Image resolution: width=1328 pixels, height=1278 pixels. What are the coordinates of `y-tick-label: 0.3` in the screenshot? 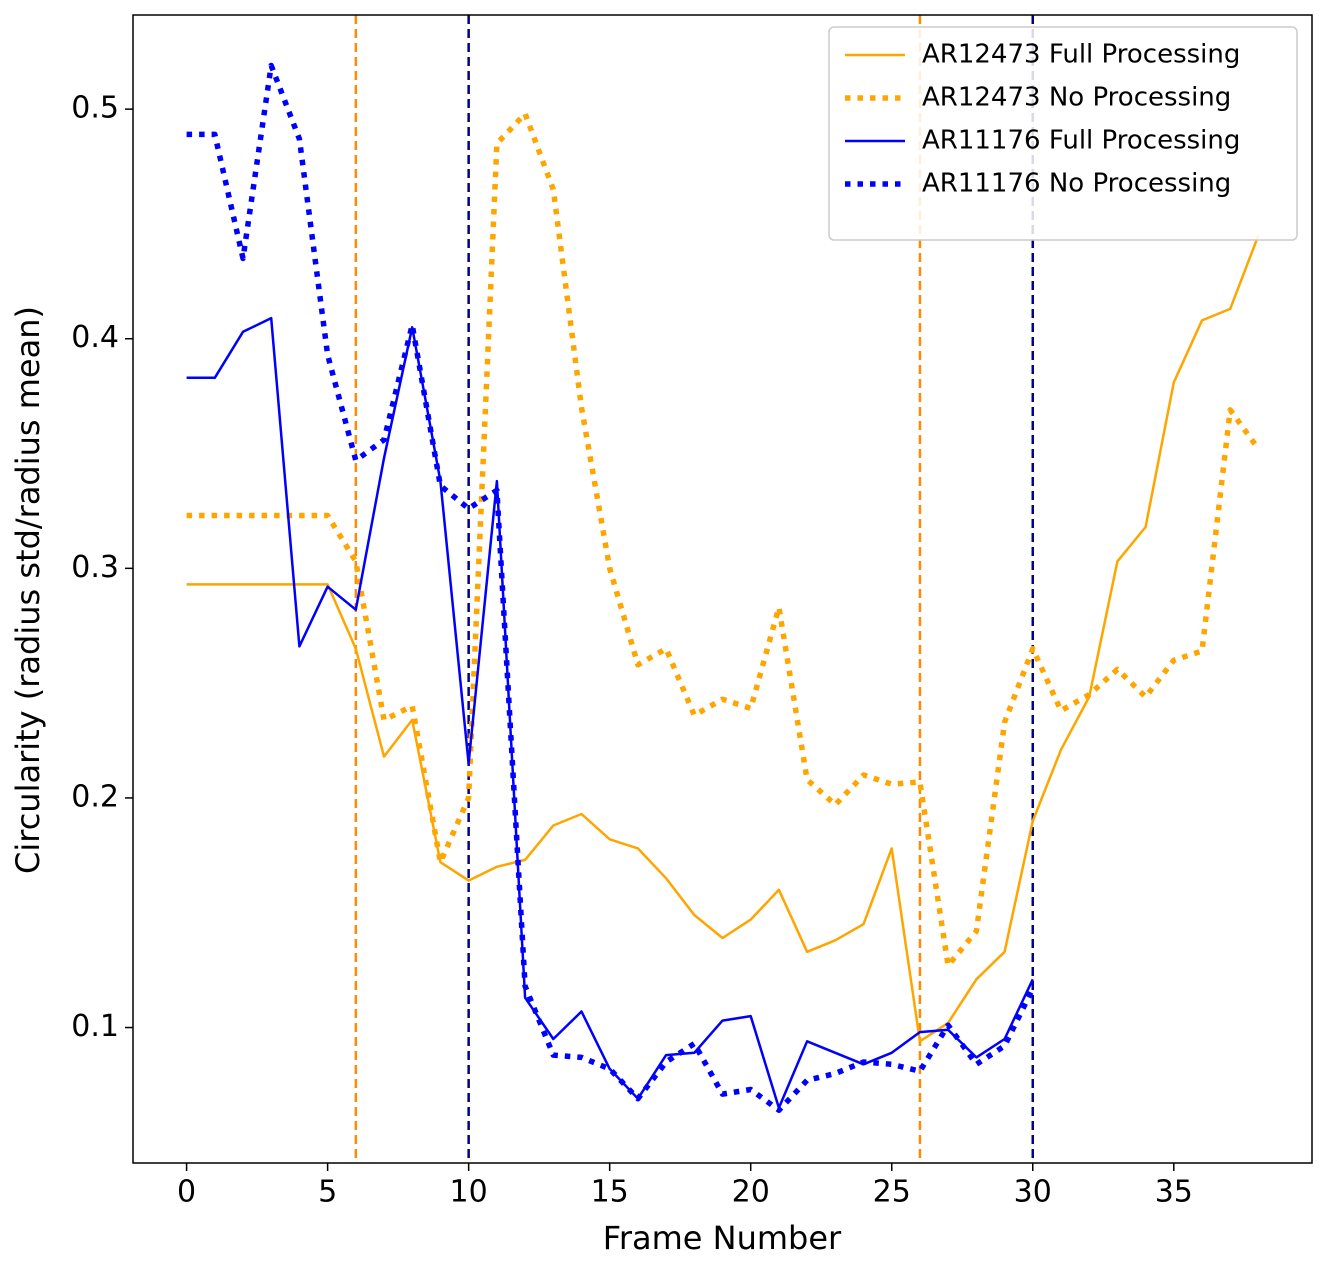 It's located at (95, 567).